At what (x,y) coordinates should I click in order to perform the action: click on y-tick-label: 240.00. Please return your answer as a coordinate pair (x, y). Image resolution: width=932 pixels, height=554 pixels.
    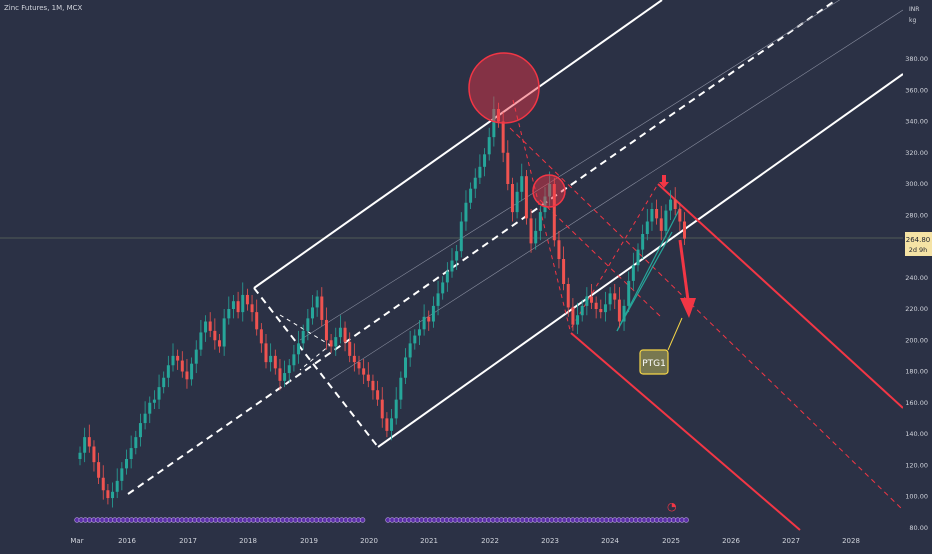
    Looking at the image, I should click on (916, 278).